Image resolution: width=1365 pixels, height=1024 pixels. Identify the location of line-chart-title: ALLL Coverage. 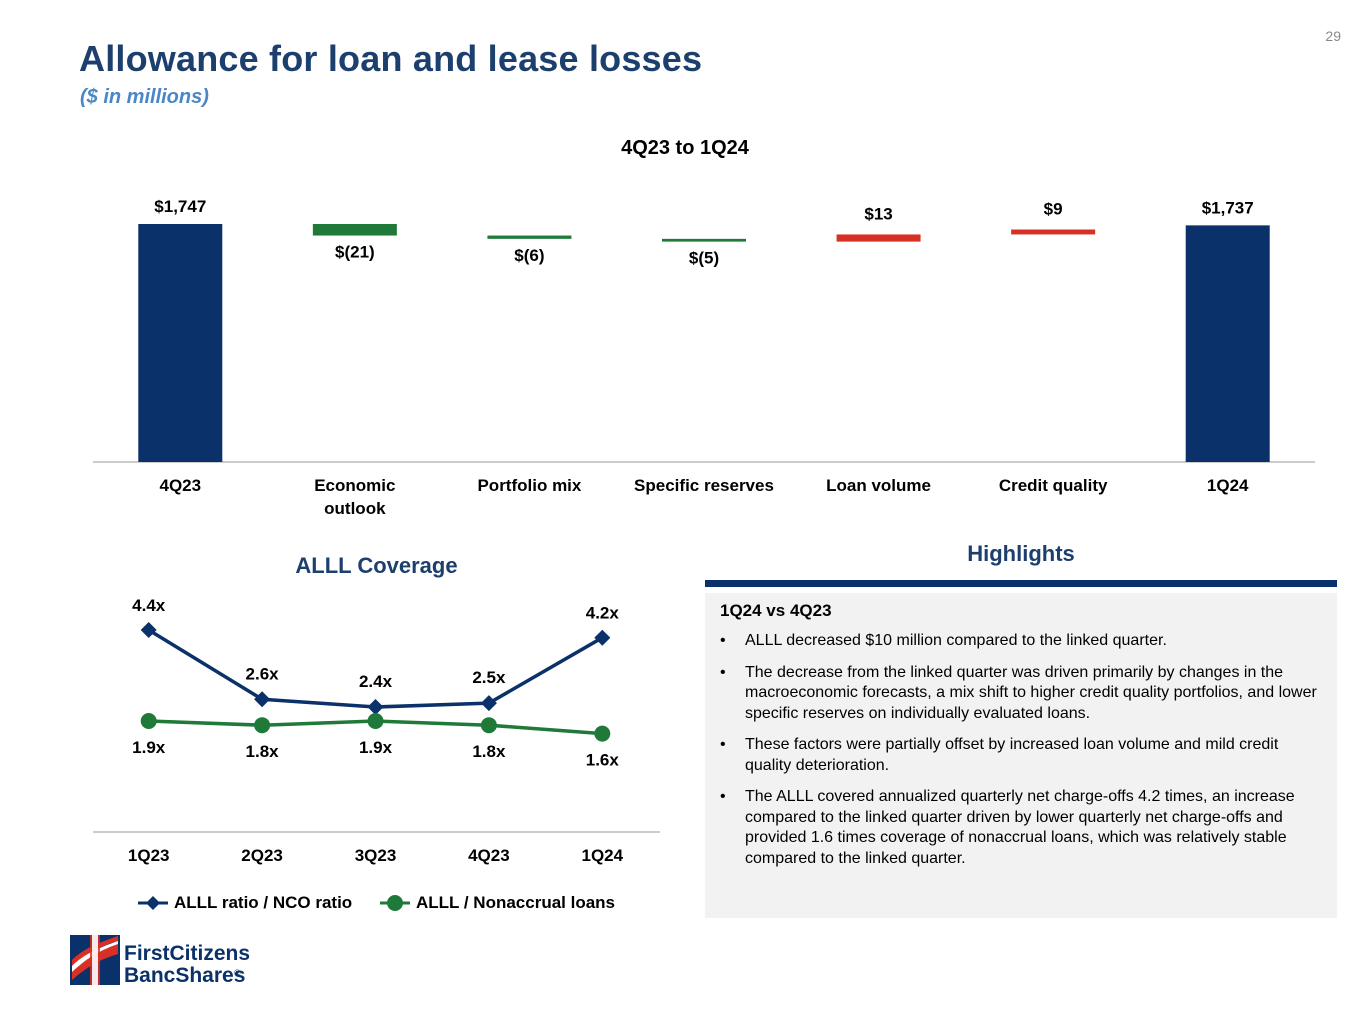
(376, 565).